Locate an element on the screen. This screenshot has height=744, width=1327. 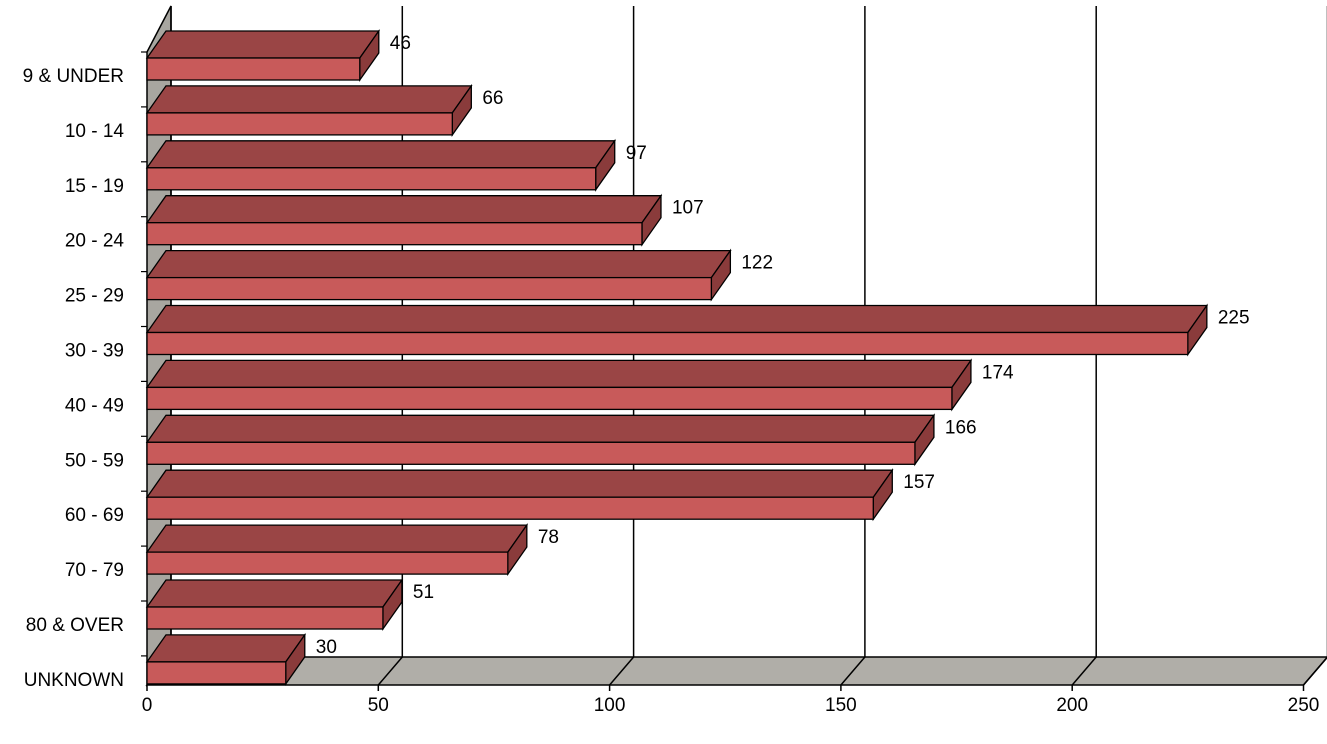
data-label: 66 is located at coordinates (492, 98).